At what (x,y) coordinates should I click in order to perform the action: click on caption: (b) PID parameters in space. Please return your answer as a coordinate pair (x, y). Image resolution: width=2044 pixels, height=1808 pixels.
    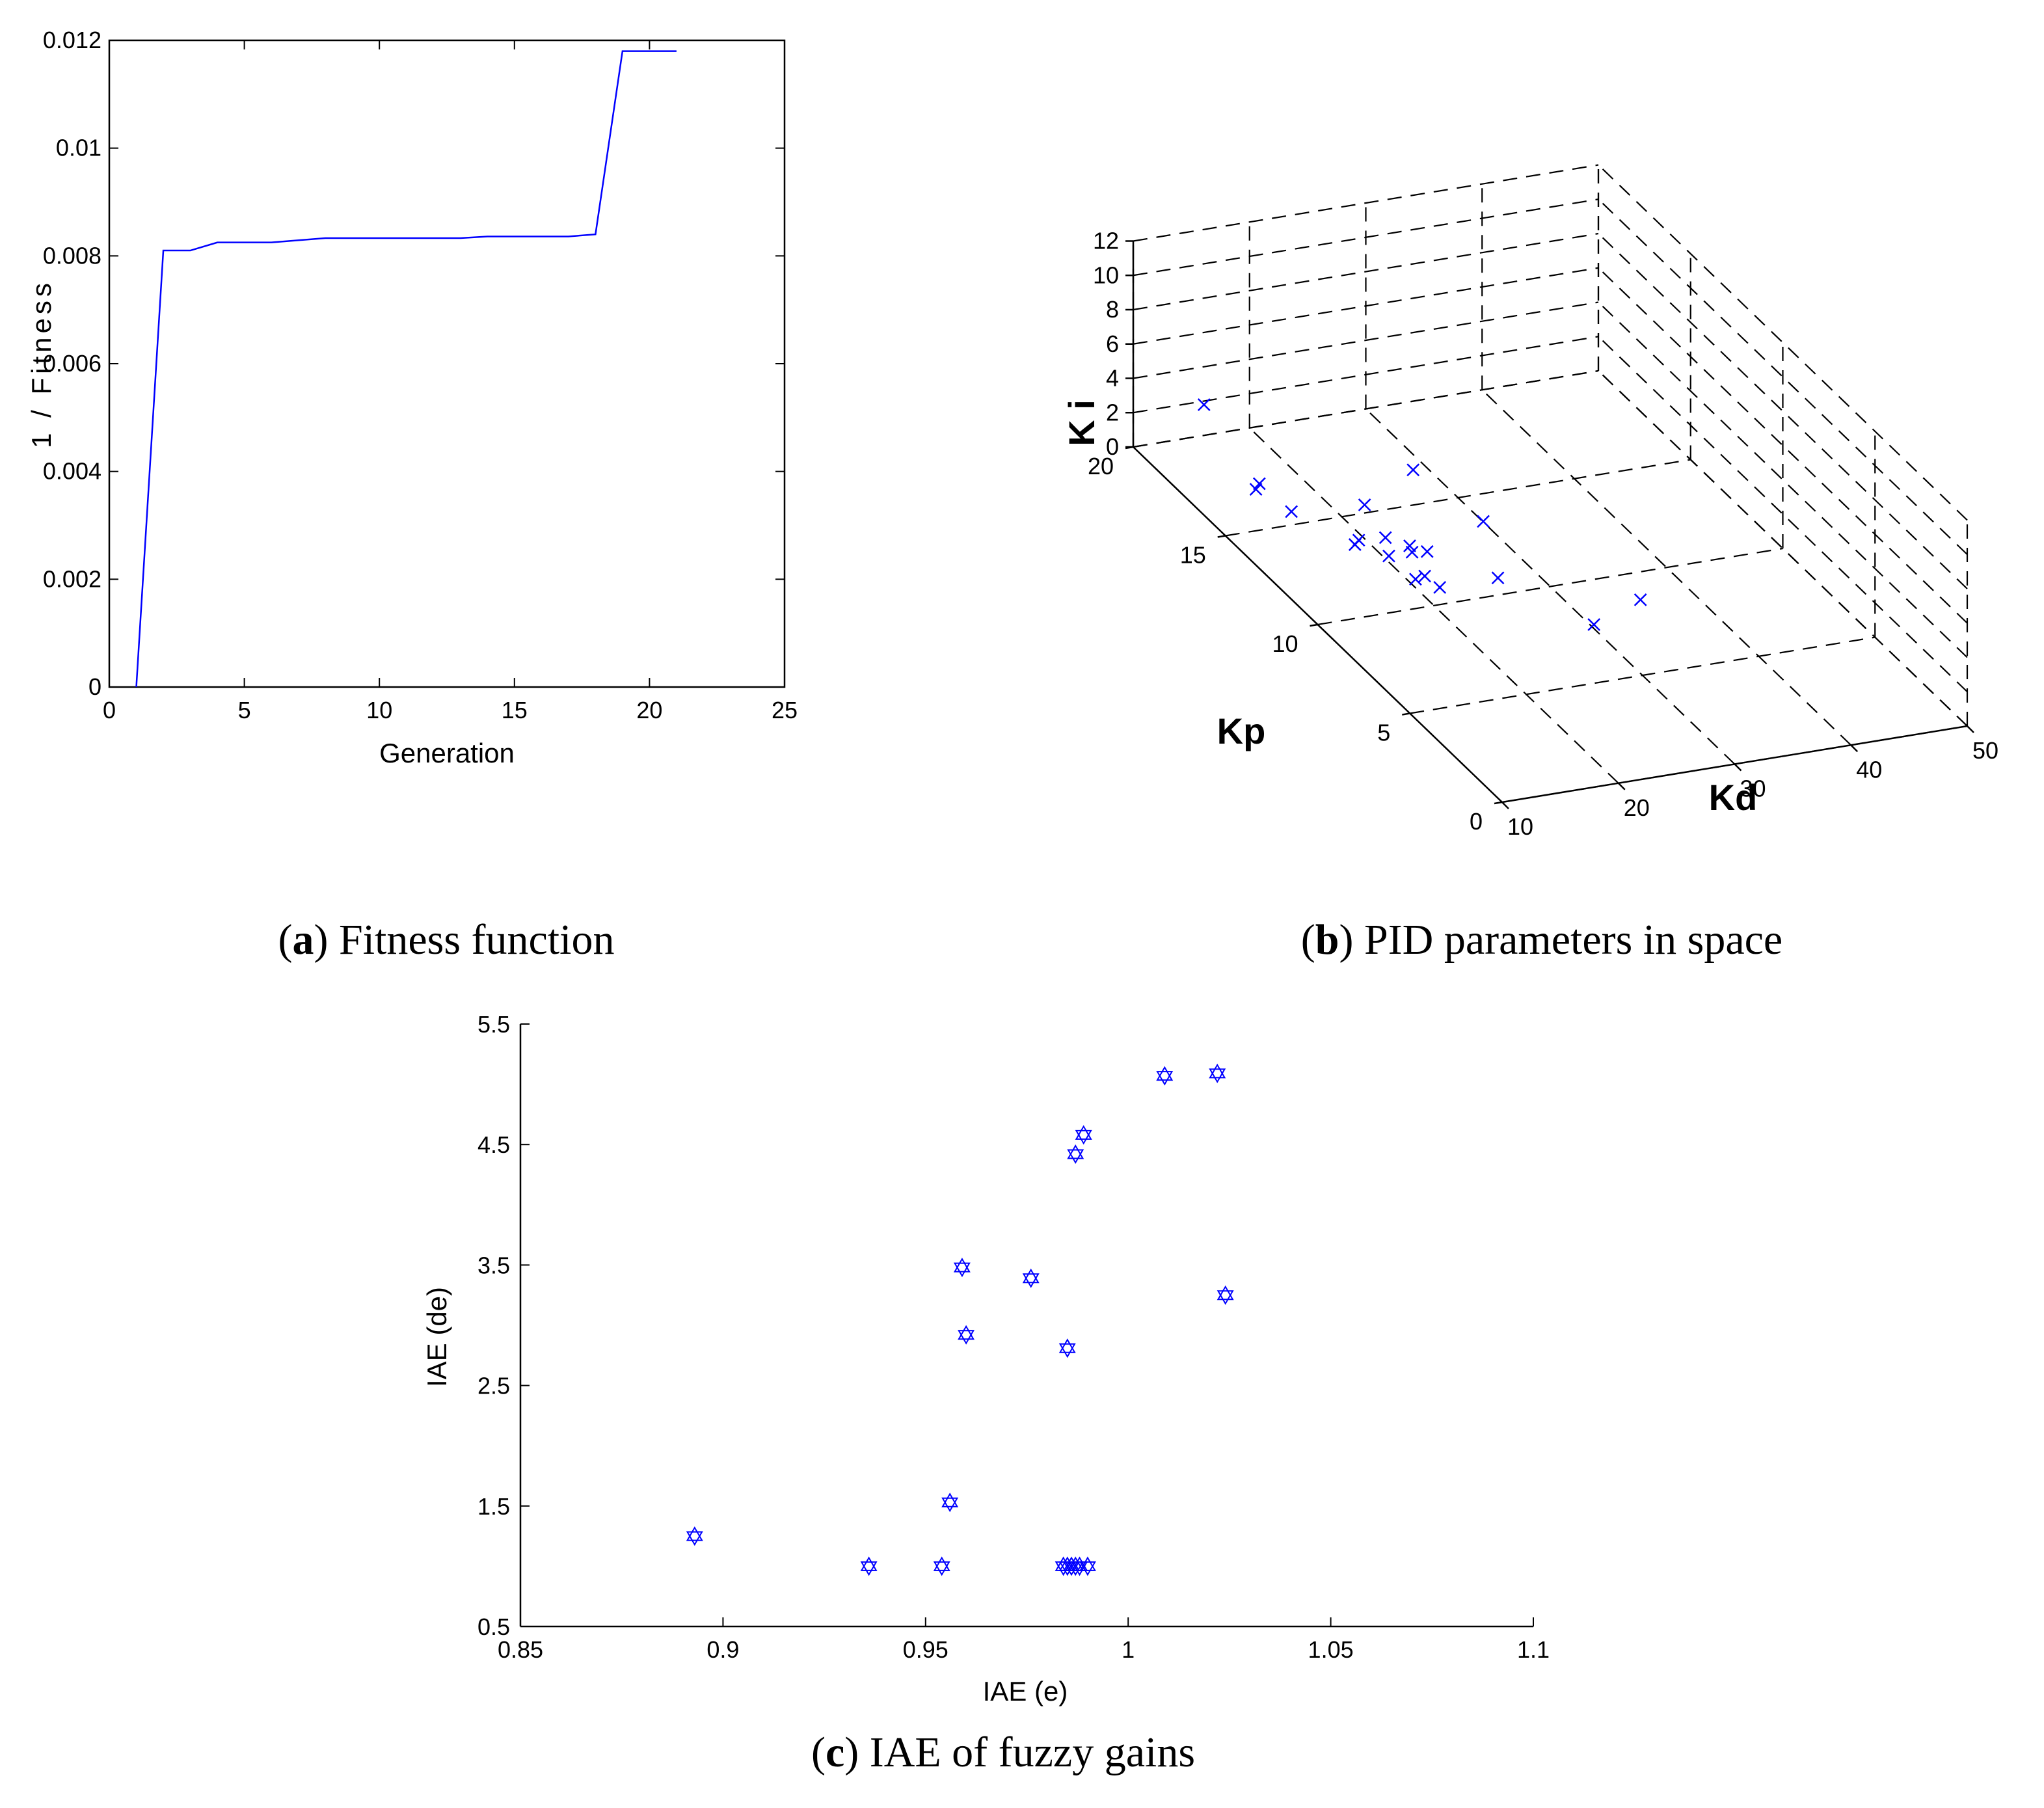
    Looking at the image, I should click on (1541, 940).